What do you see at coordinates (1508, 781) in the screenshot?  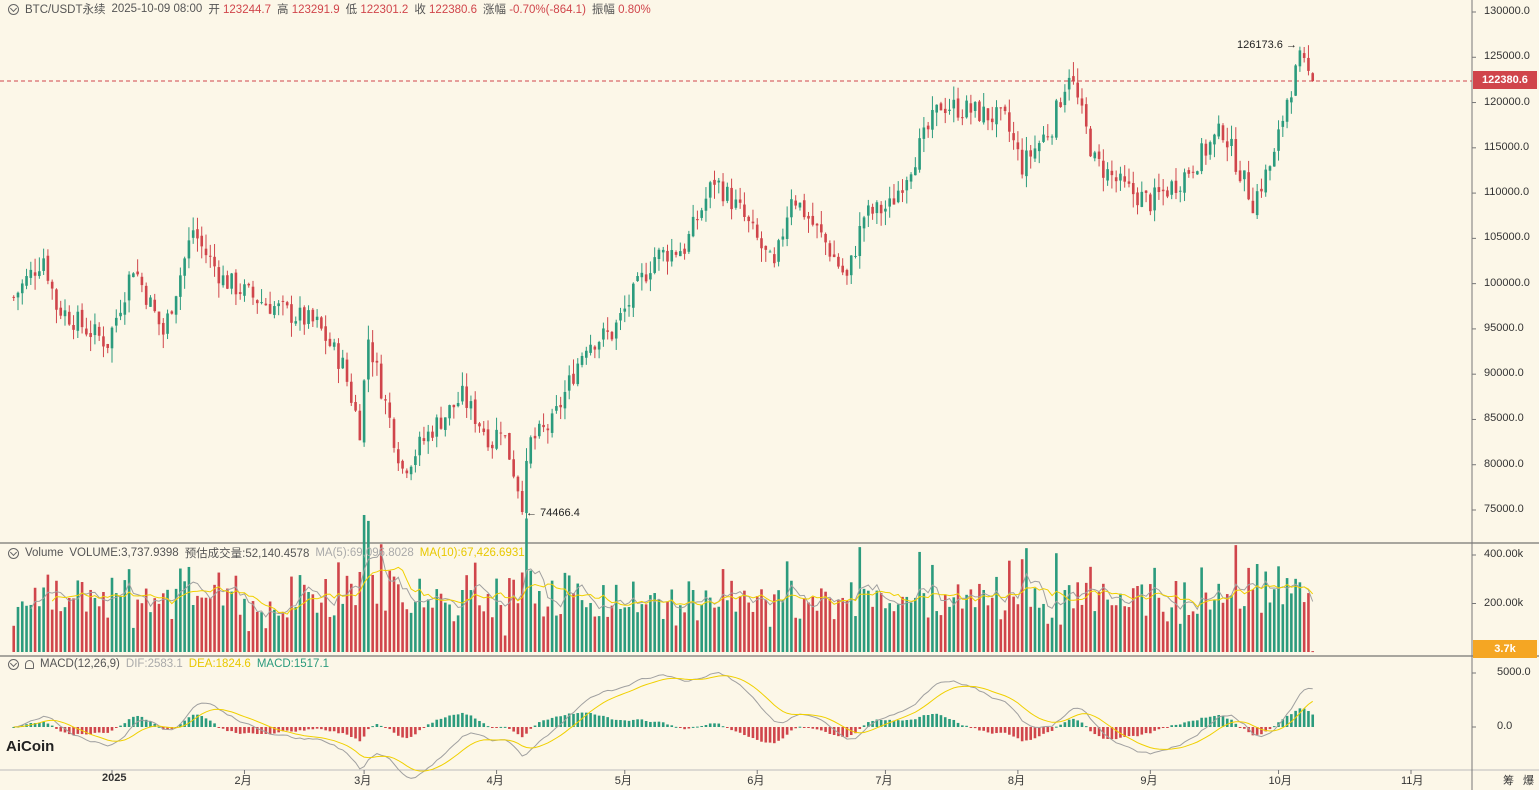 I see `chip-distribution-button: 筹` at bounding box center [1508, 781].